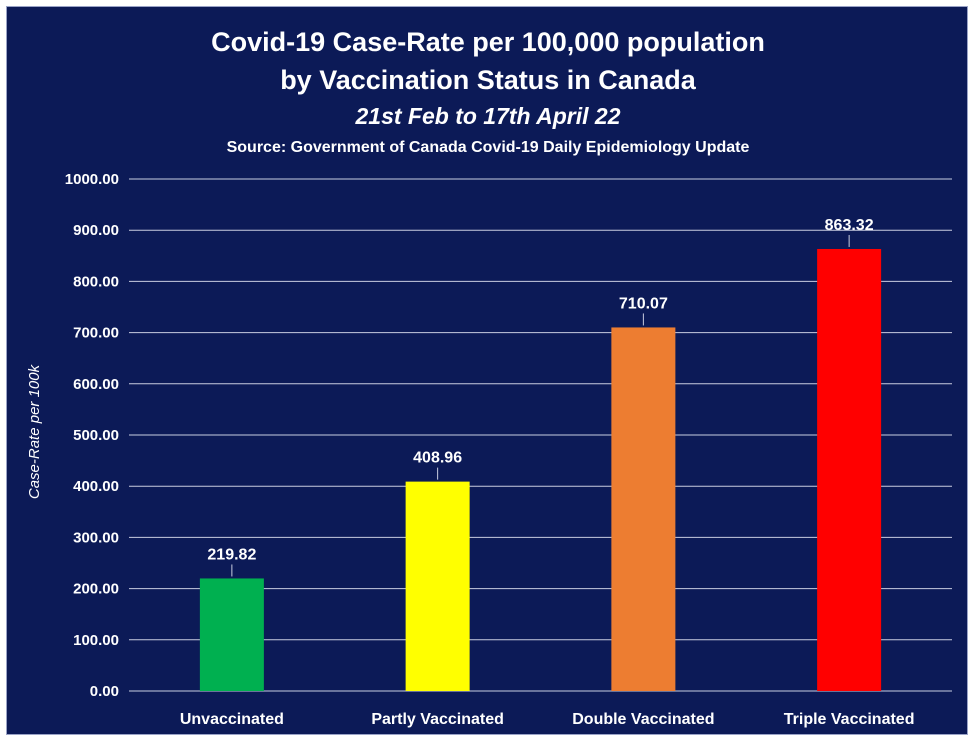 This screenshot has height=743, width=976. I want to click on data-label-2: 408.96, so click(437, 458).